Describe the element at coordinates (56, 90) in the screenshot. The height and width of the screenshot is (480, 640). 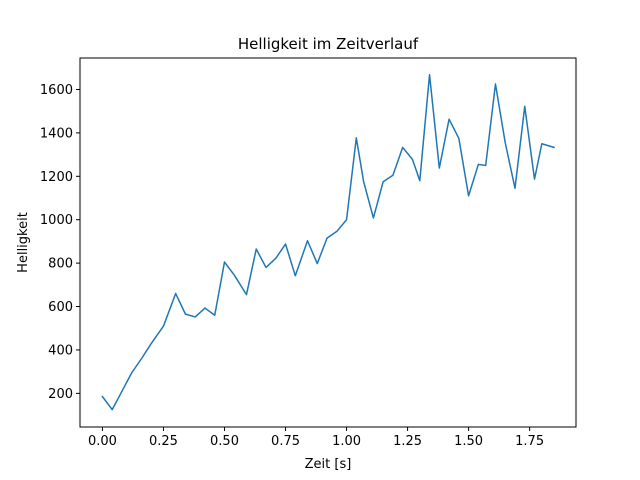
I see `y-tick-label: 1600` at that location.